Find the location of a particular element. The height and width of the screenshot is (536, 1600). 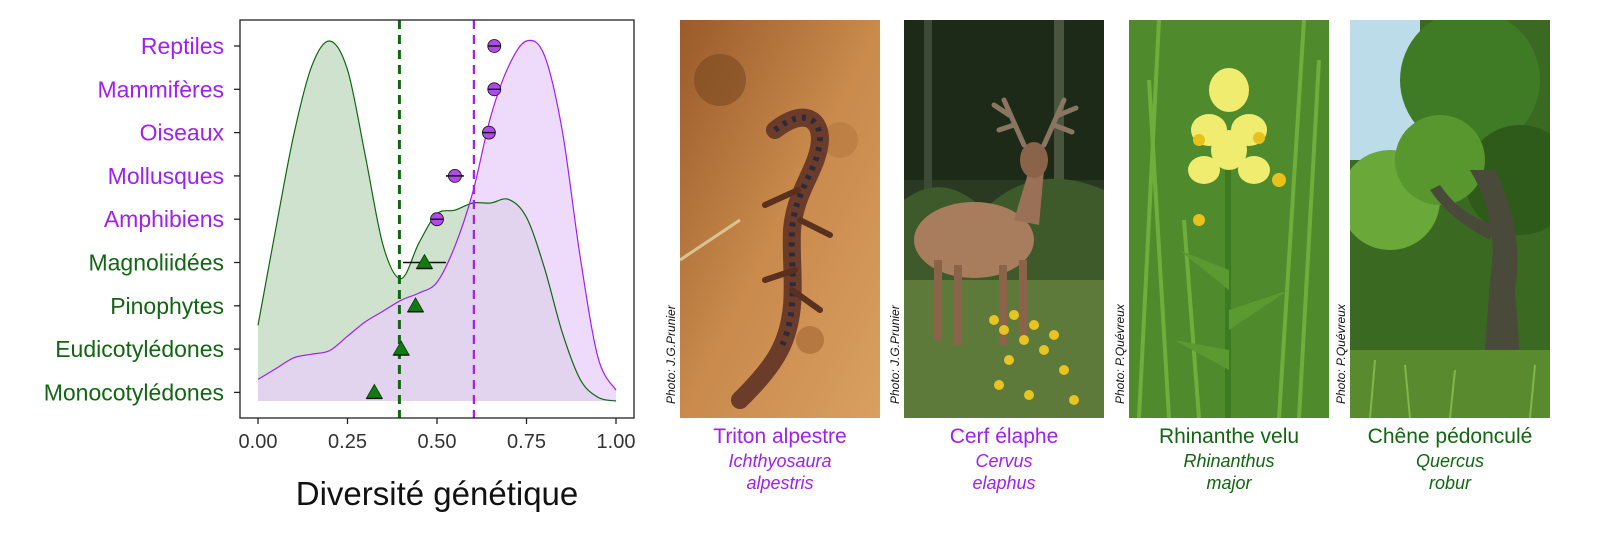

newt-photo is located at coordinates (780, 219).